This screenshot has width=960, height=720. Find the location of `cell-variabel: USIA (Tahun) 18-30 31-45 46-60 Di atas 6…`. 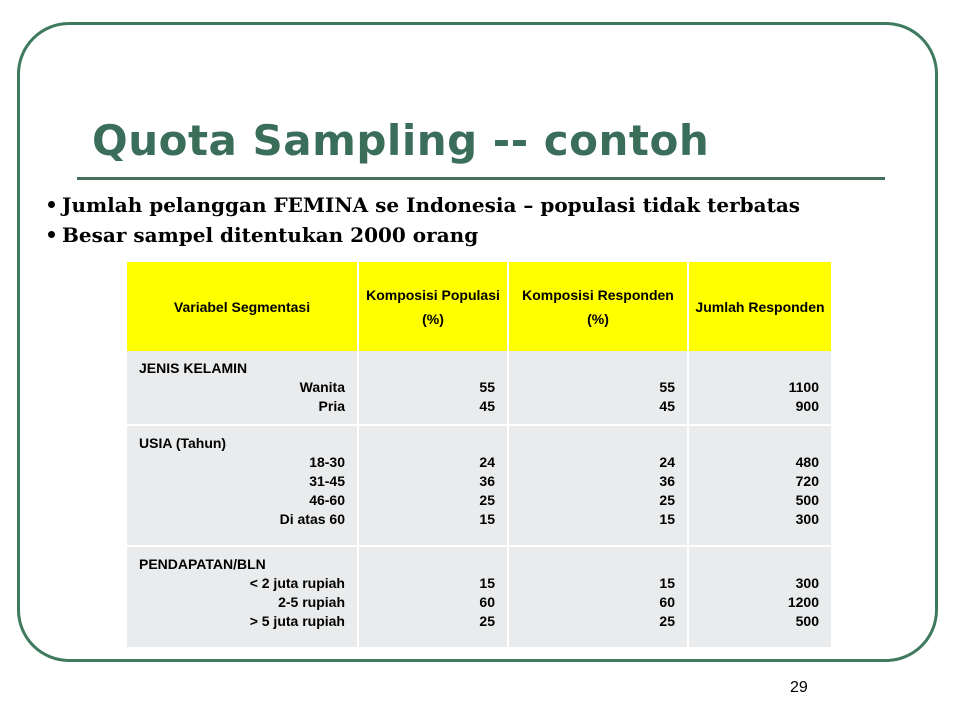

cell-variabel: USIA (Tahun) 18-30 31-45 46-60 Di atas 6… is located at coordinates (242, 485).